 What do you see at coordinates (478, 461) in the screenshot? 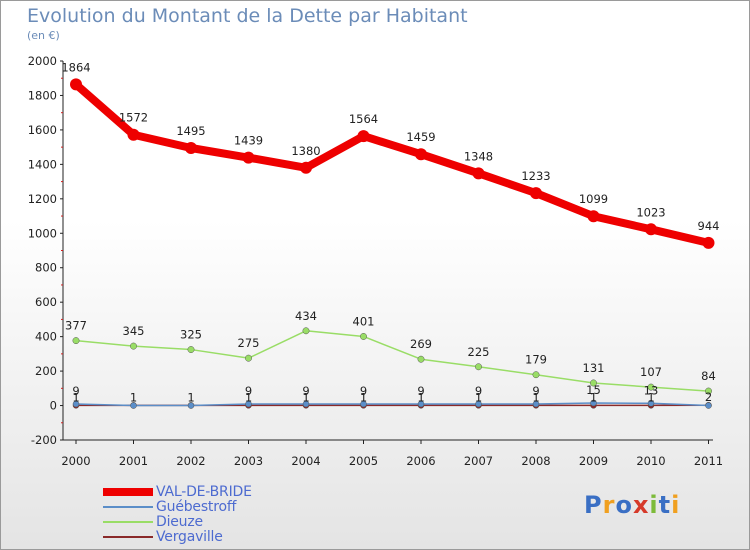
I see `x-tick-label: 2007` at bounding box center [478, 461].